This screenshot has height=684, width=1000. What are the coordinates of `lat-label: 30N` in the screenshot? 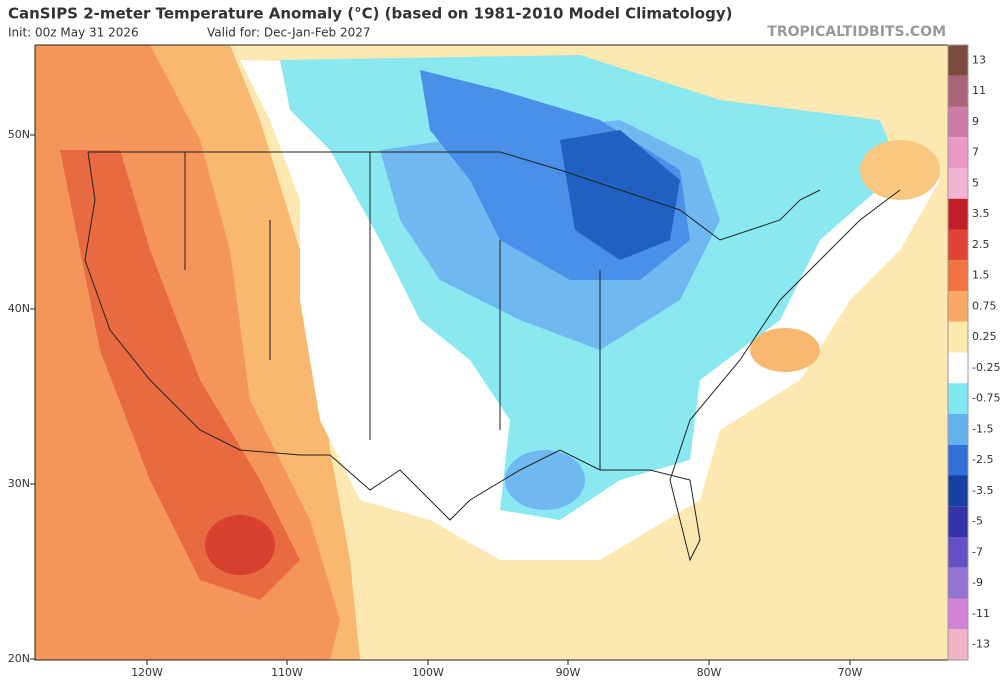 It's located at (19, 483).